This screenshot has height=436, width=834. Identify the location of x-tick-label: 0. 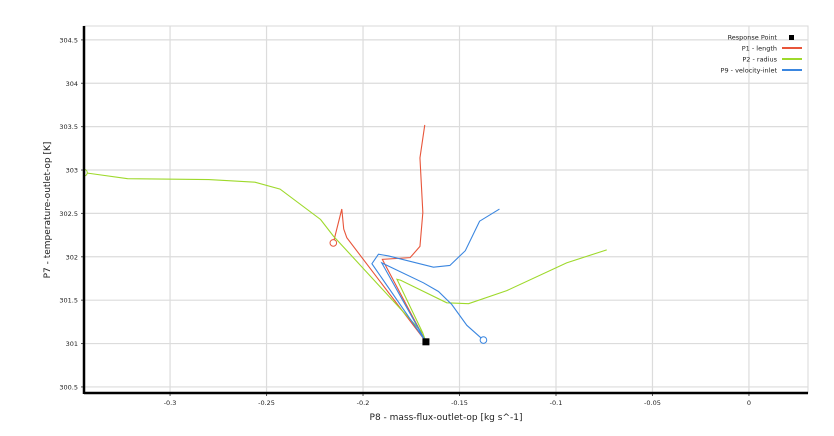
(749, 403).